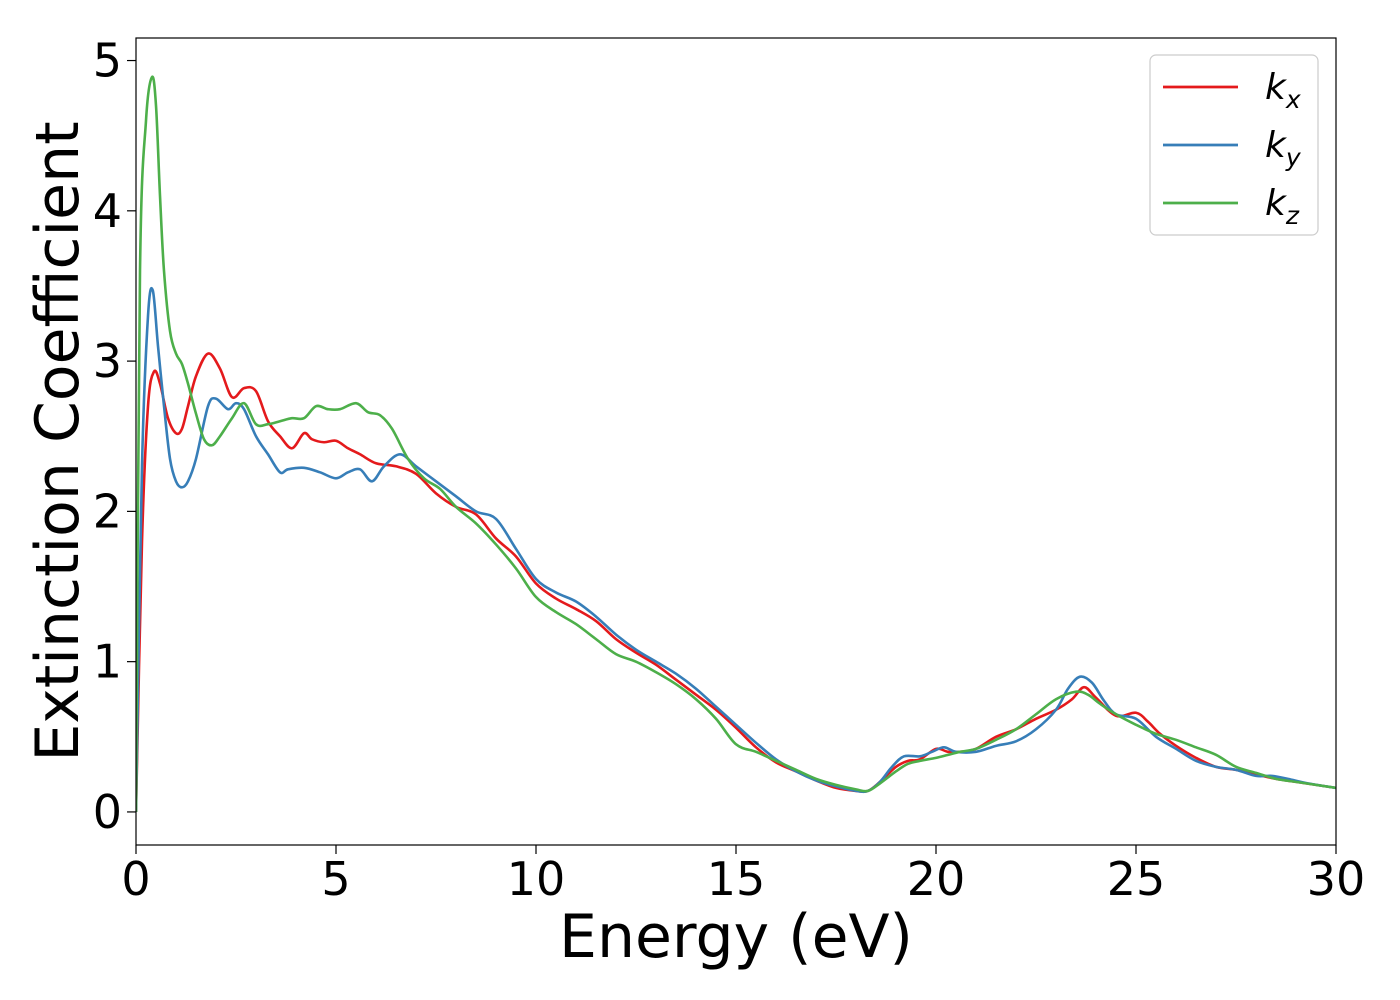 The height and width of the screenshot is (1000, 1400). Describe the element at coordinates (1283, 148) in the screenshot. I see `legend-label-y: ky` at that location.